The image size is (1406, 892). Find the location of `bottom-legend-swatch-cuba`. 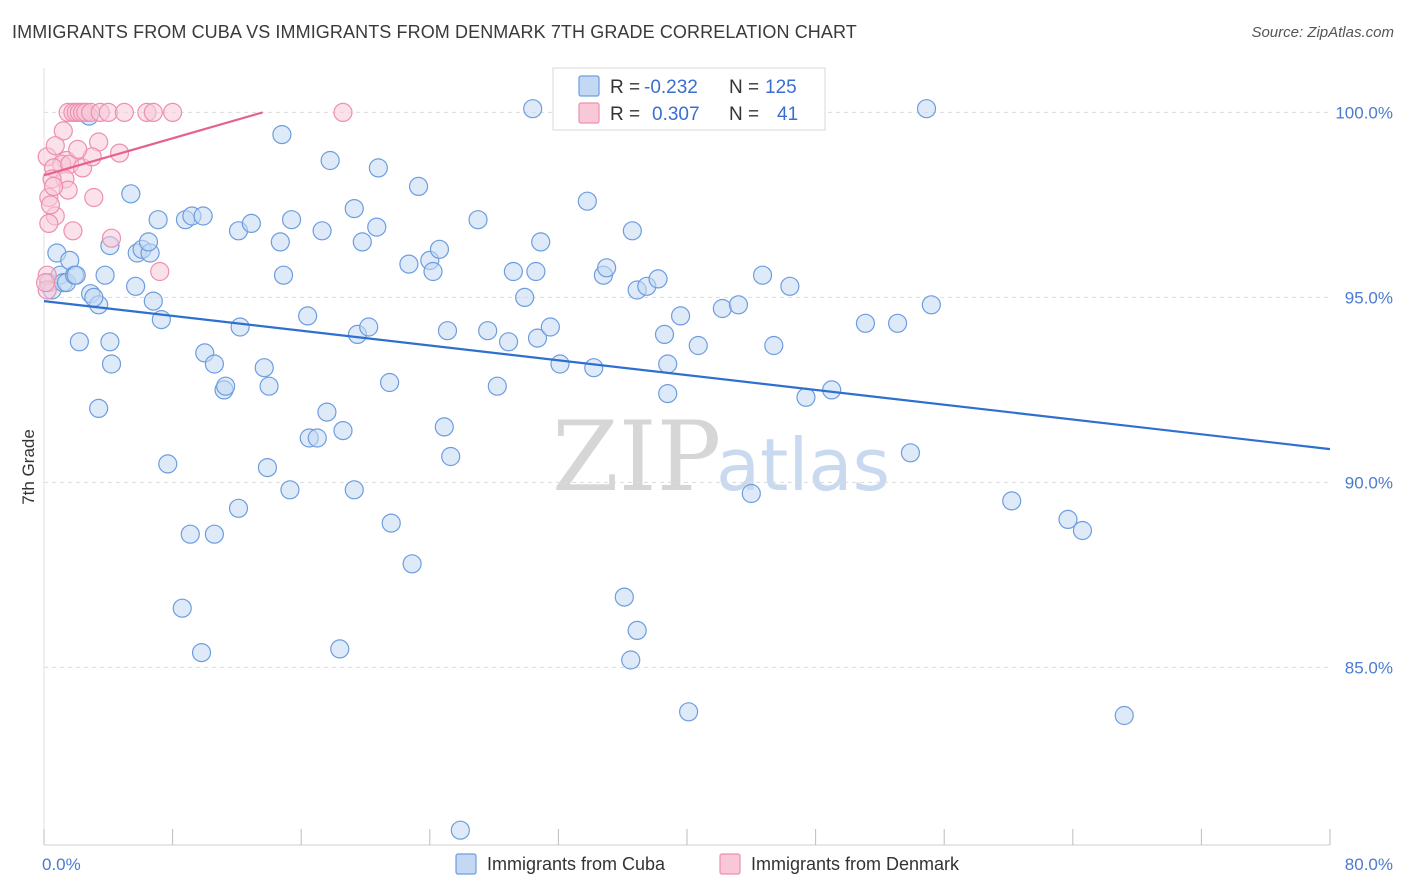

bottom-legend-swatch-cuba is located at coordinates (466, 864).